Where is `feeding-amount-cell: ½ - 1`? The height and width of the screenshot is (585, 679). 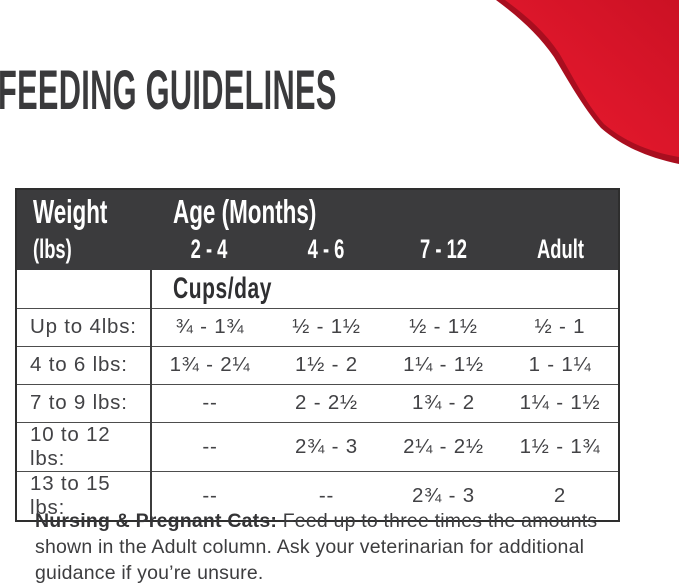
feeding-amount-cell: ½ - 1 is located at coordinates (561, 326).